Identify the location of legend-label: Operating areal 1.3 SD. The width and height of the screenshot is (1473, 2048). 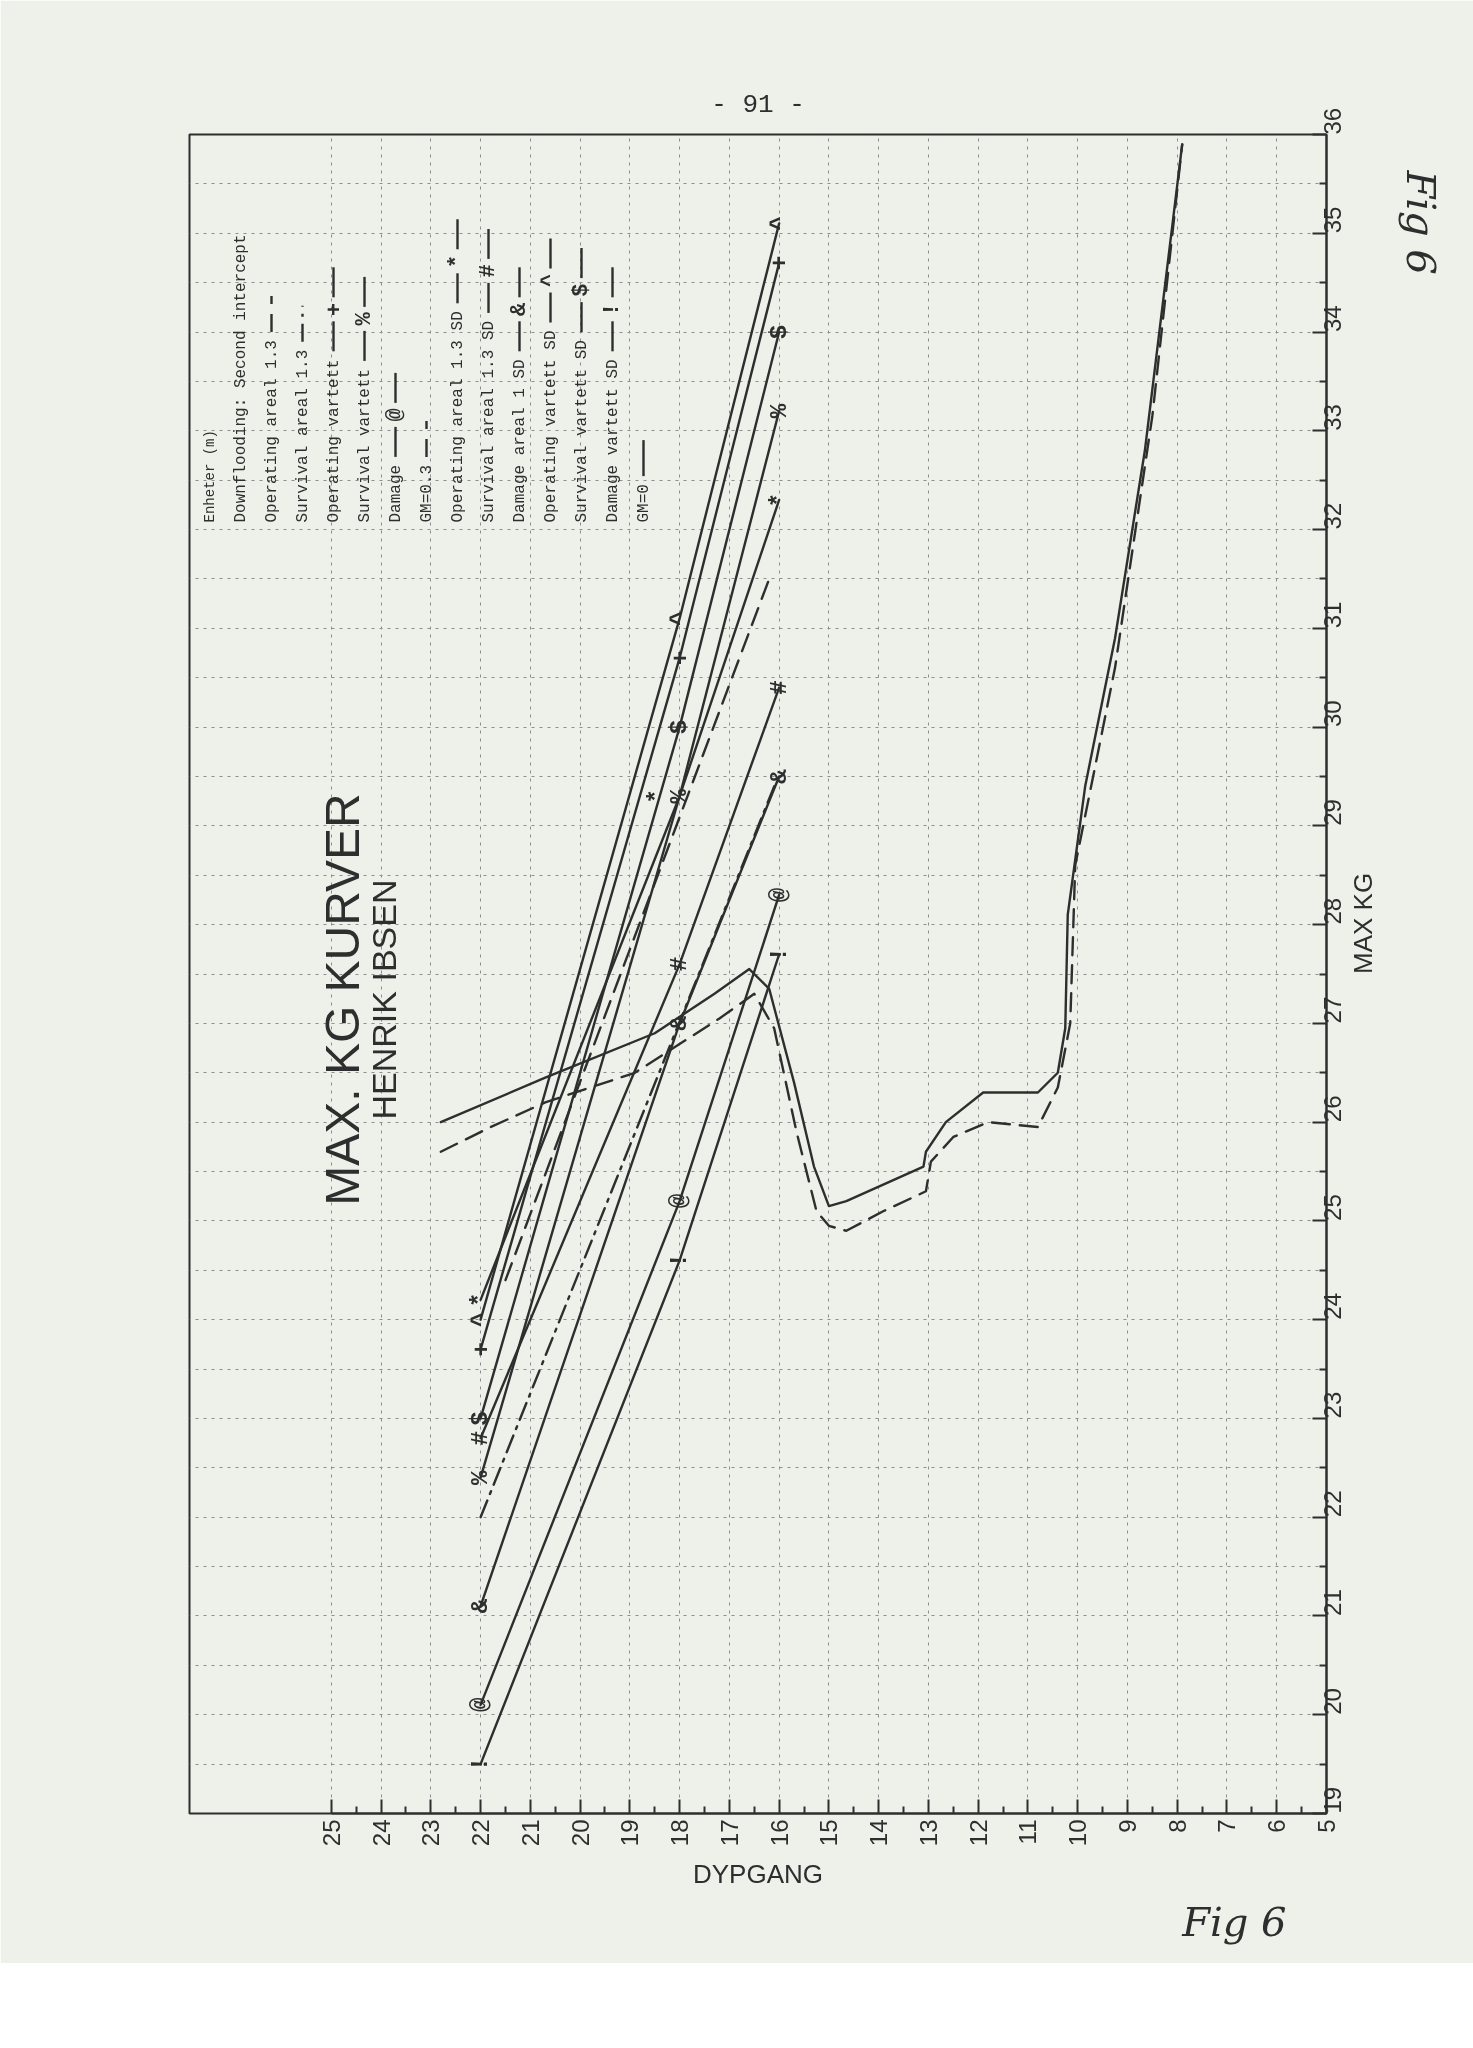
(457, 417).